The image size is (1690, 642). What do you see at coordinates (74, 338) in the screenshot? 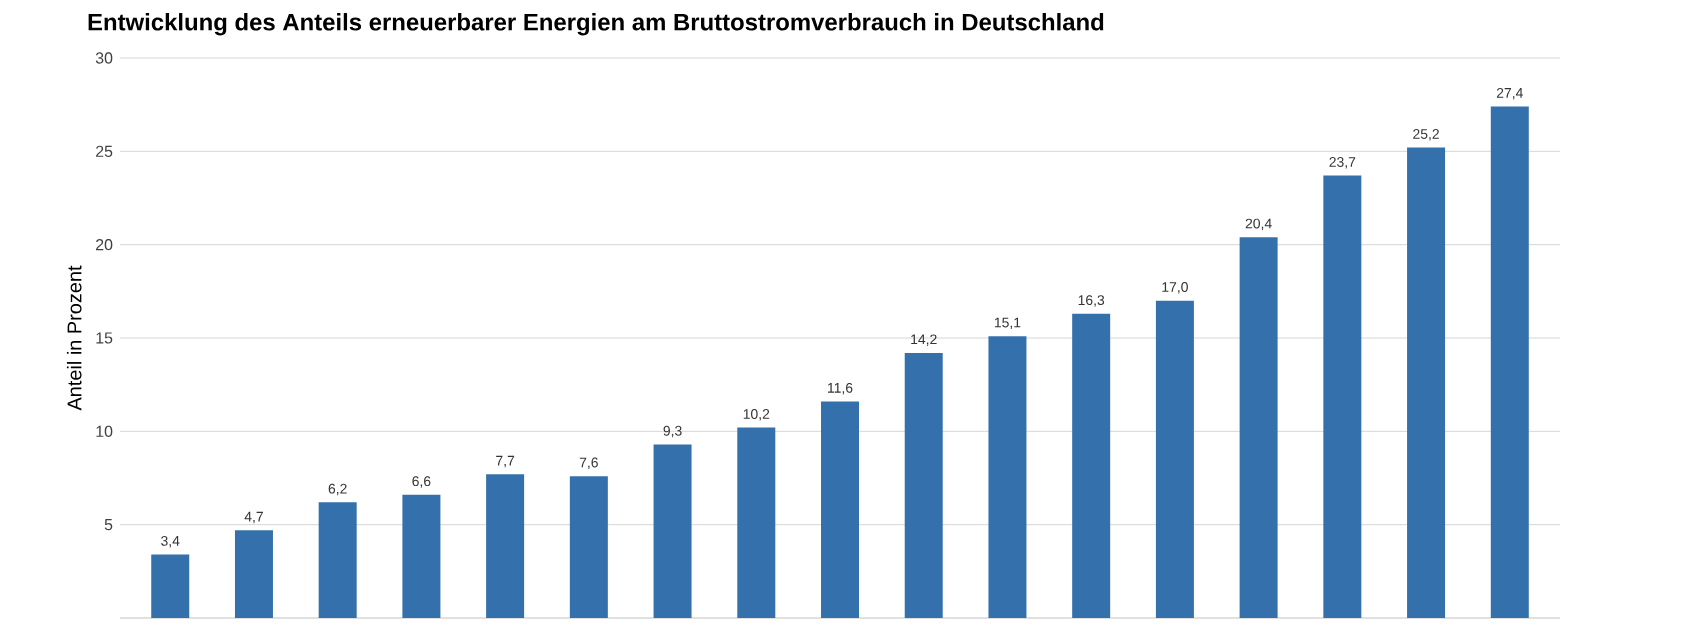
I see `y-axis-title: Anteil in Prozent` at bounding box center [74, 338].